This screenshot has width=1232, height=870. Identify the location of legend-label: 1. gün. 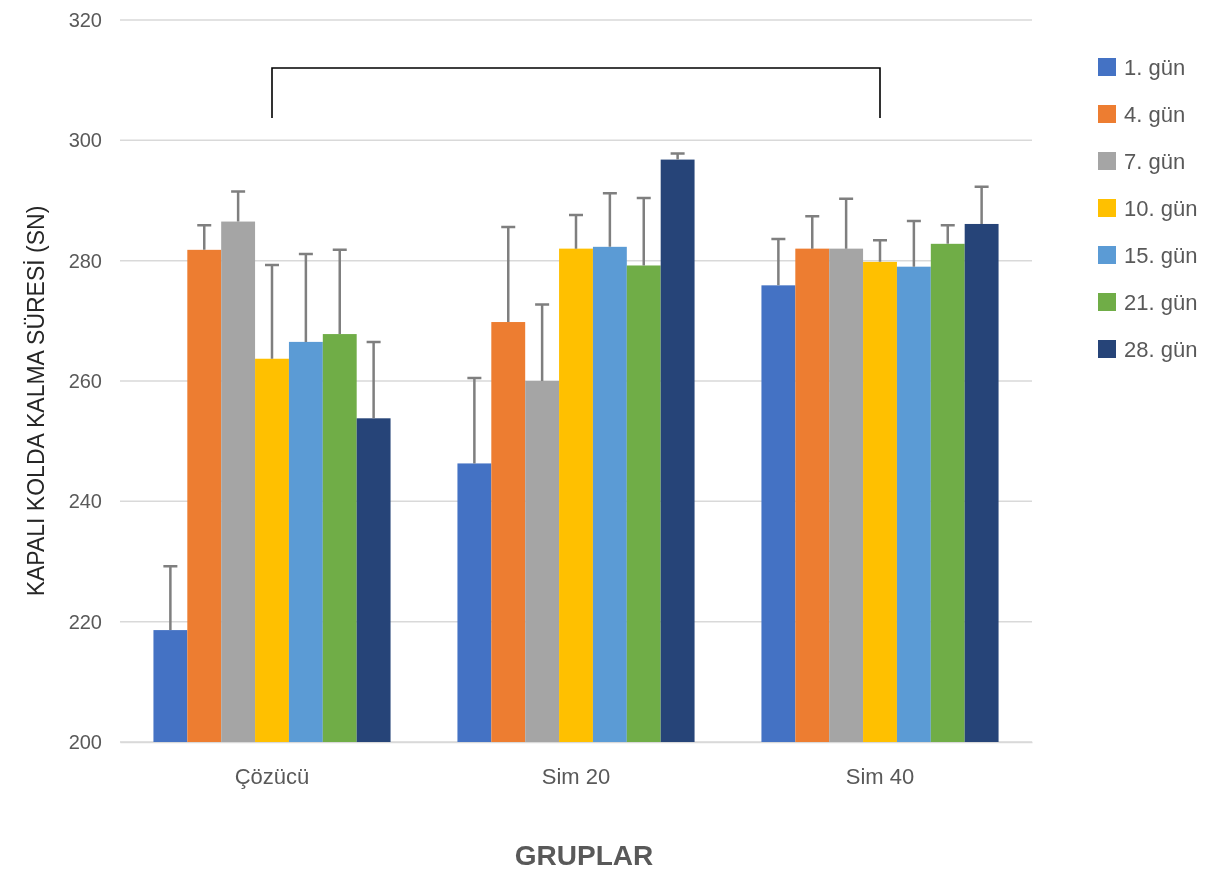
(1155, 67).